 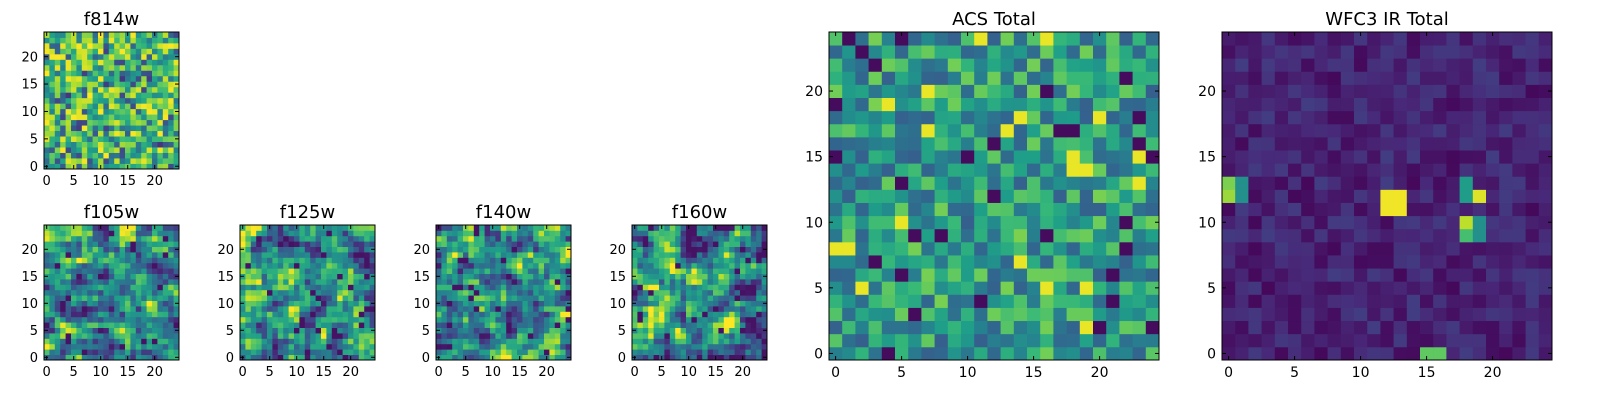 I want to click on f125w-axes-frame, so click(x=307, y=292).